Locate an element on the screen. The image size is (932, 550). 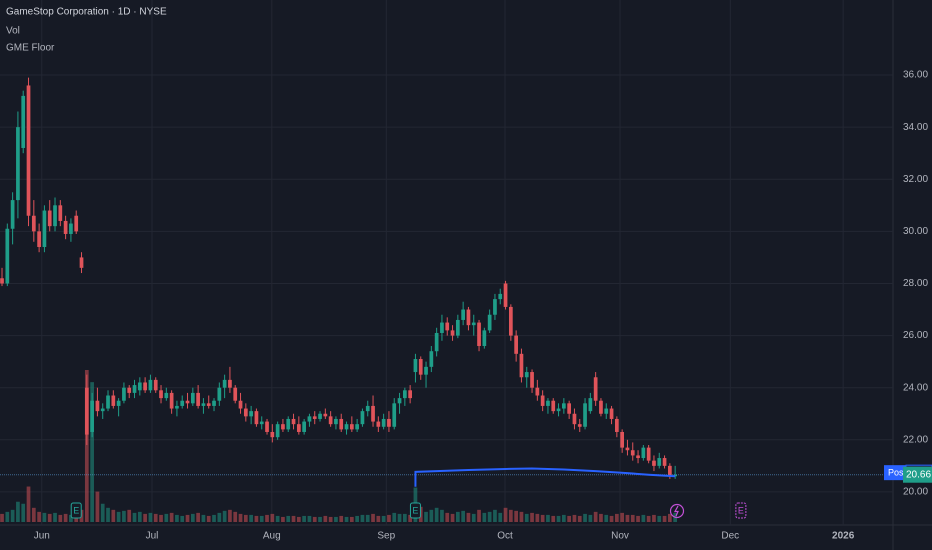
y-tick-label: 26.00 is located at coordinates (915, 335).